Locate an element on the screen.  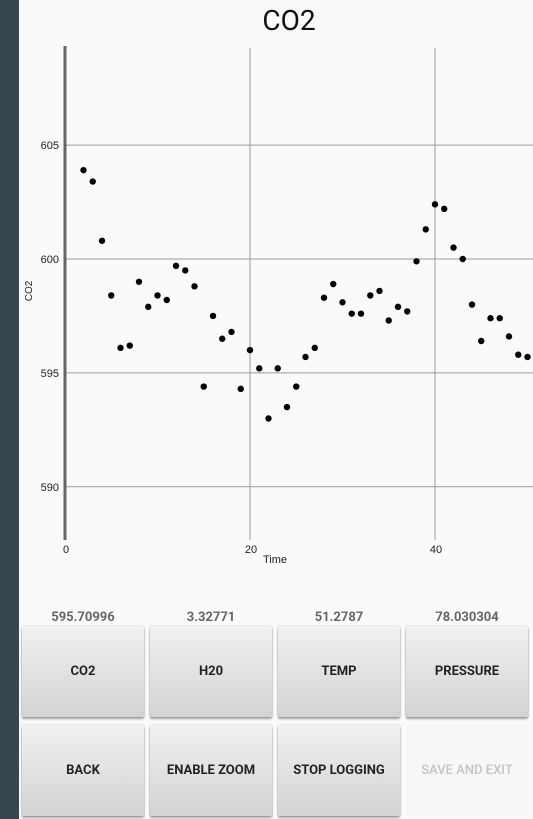
y-axis-label: CO2 is located at coordinates (29, 290).